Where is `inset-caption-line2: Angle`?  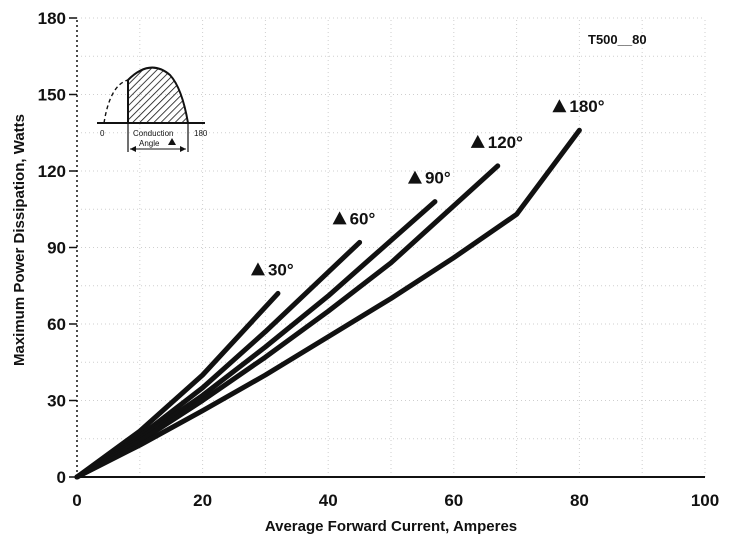
inset-caption-line2: Angle is located at coordinates (149, 143).